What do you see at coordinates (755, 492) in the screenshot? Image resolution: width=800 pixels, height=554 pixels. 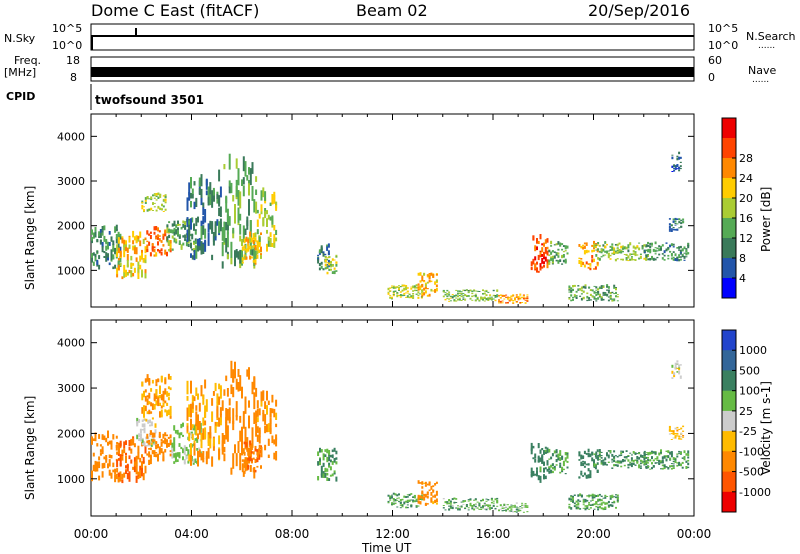 I see `colorbar-tick-label: -1000` at bounding box center [755, 492].